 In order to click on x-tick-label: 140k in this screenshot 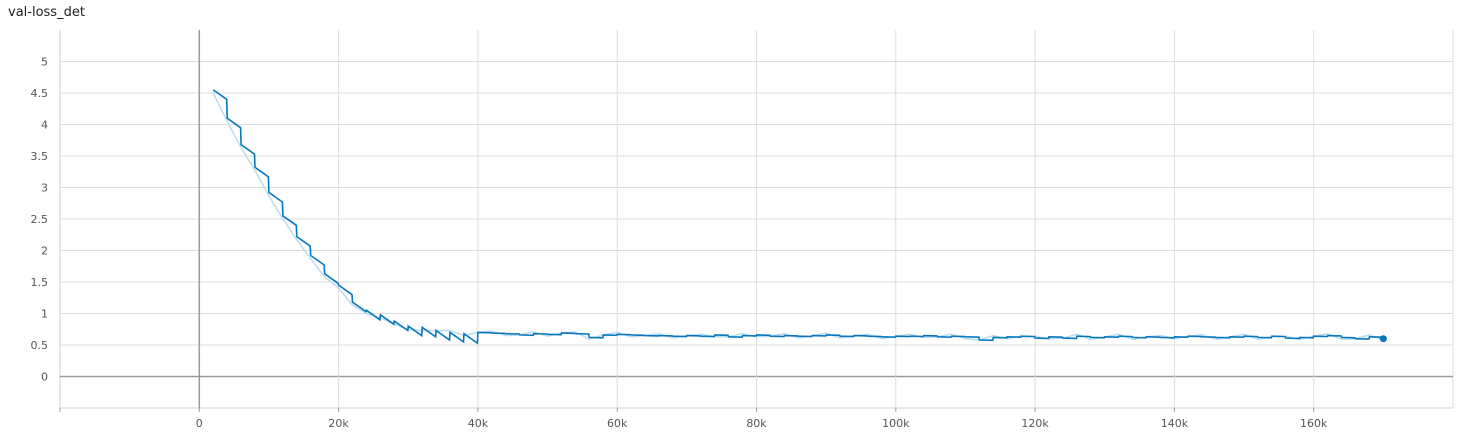, I will do `click(1175, 423)`.